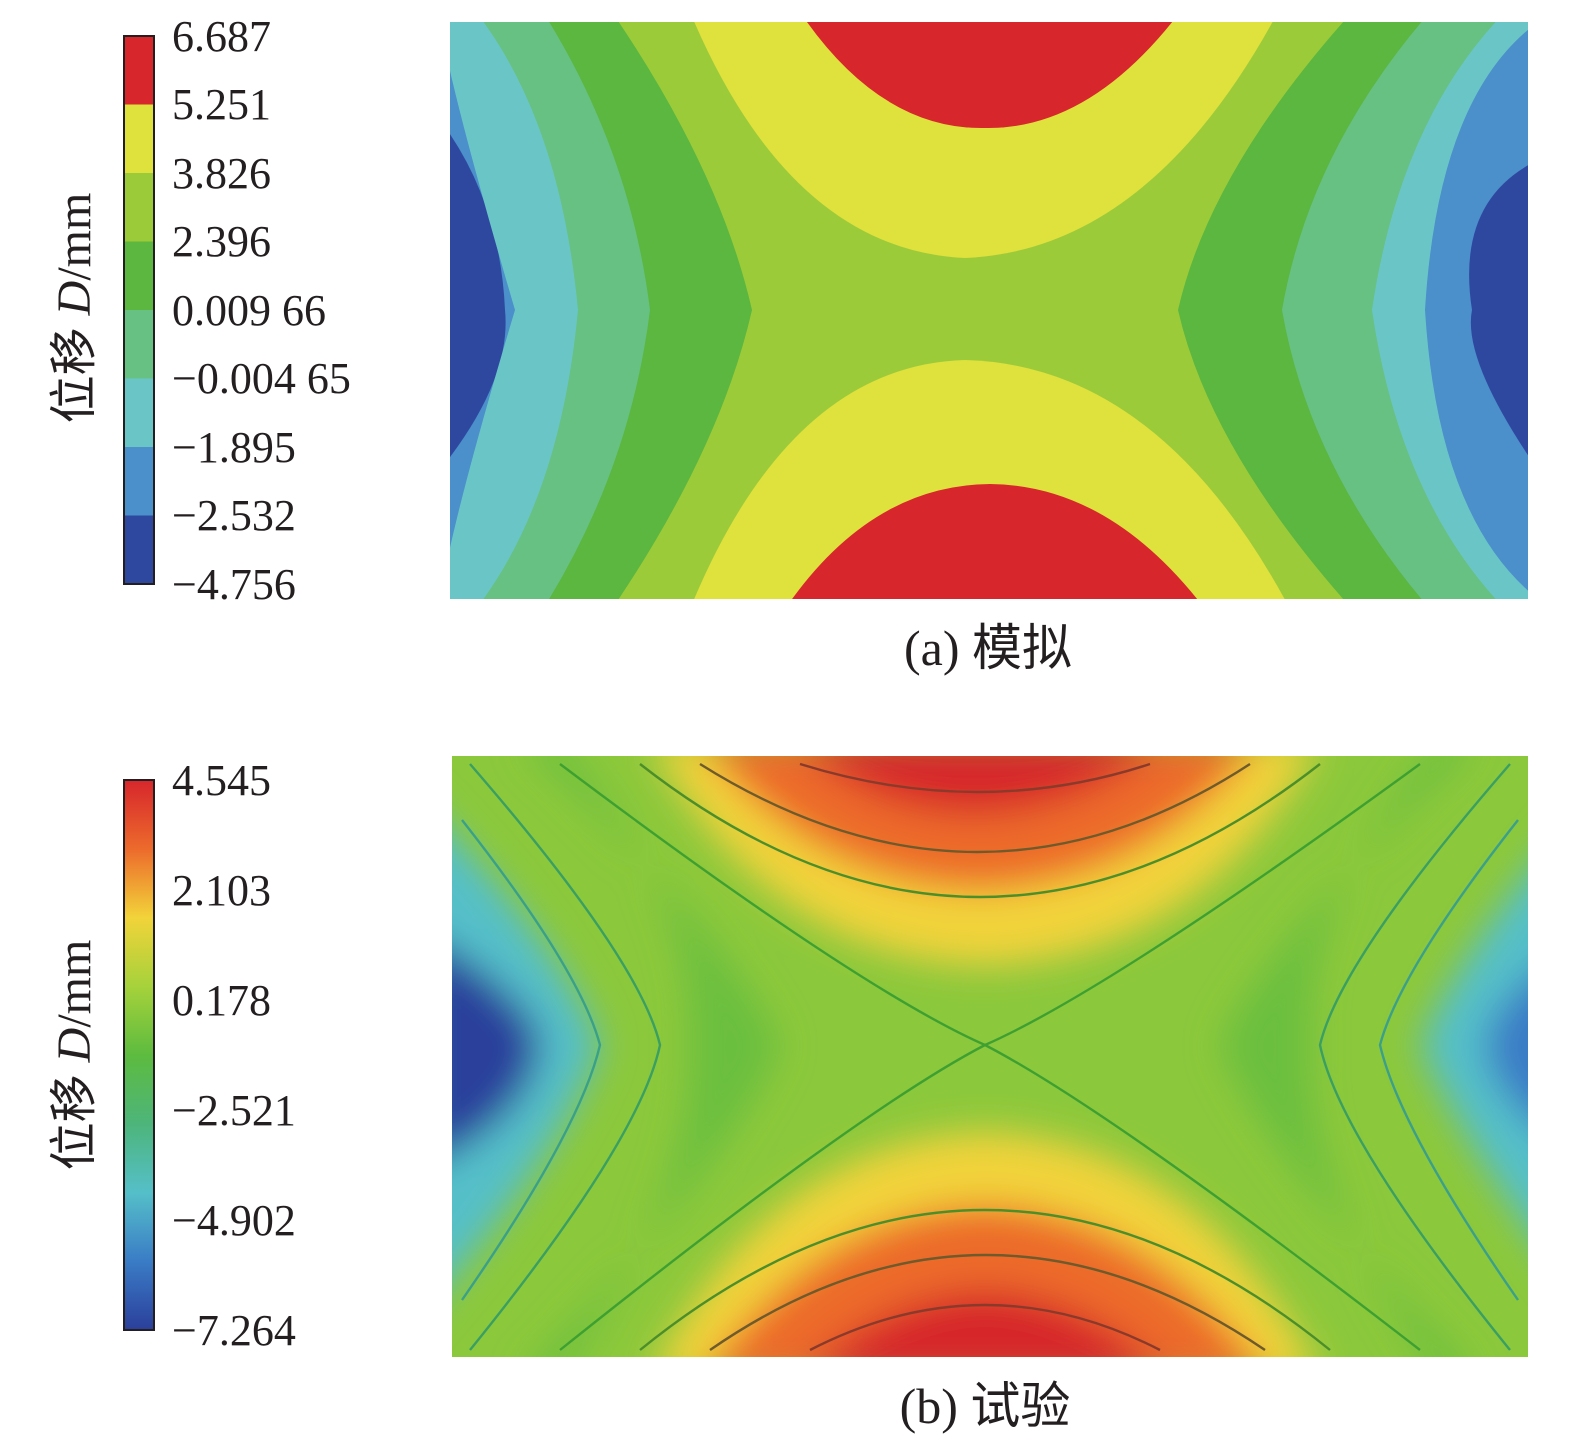 The height and width of the screenshot is (1451, 1575). I want to click on region-b-left-green, so click(658, 1056).